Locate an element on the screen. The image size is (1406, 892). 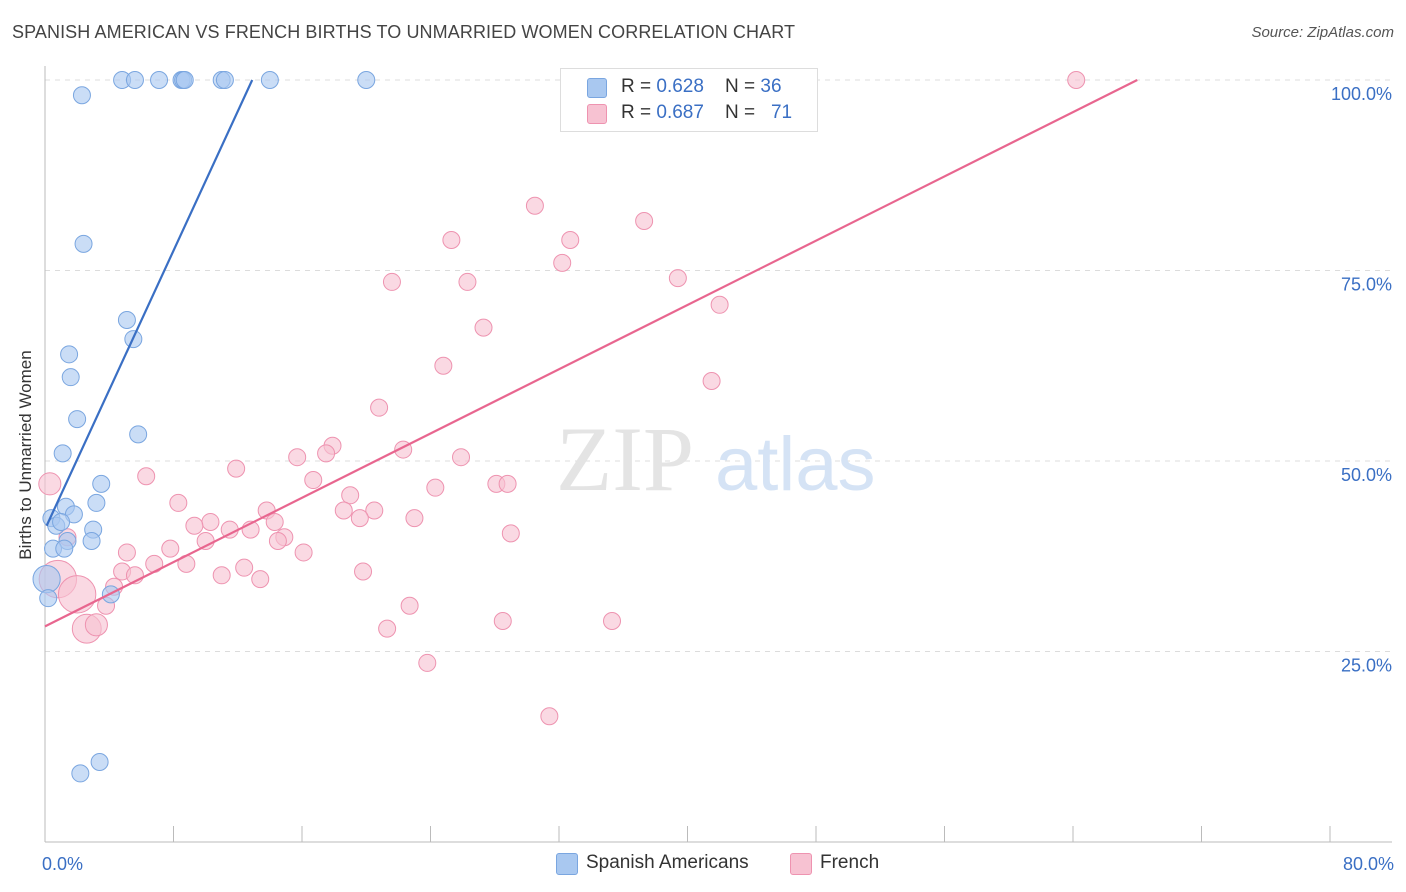
watermark-atlas: atlas is located at coordinates (795, 464).